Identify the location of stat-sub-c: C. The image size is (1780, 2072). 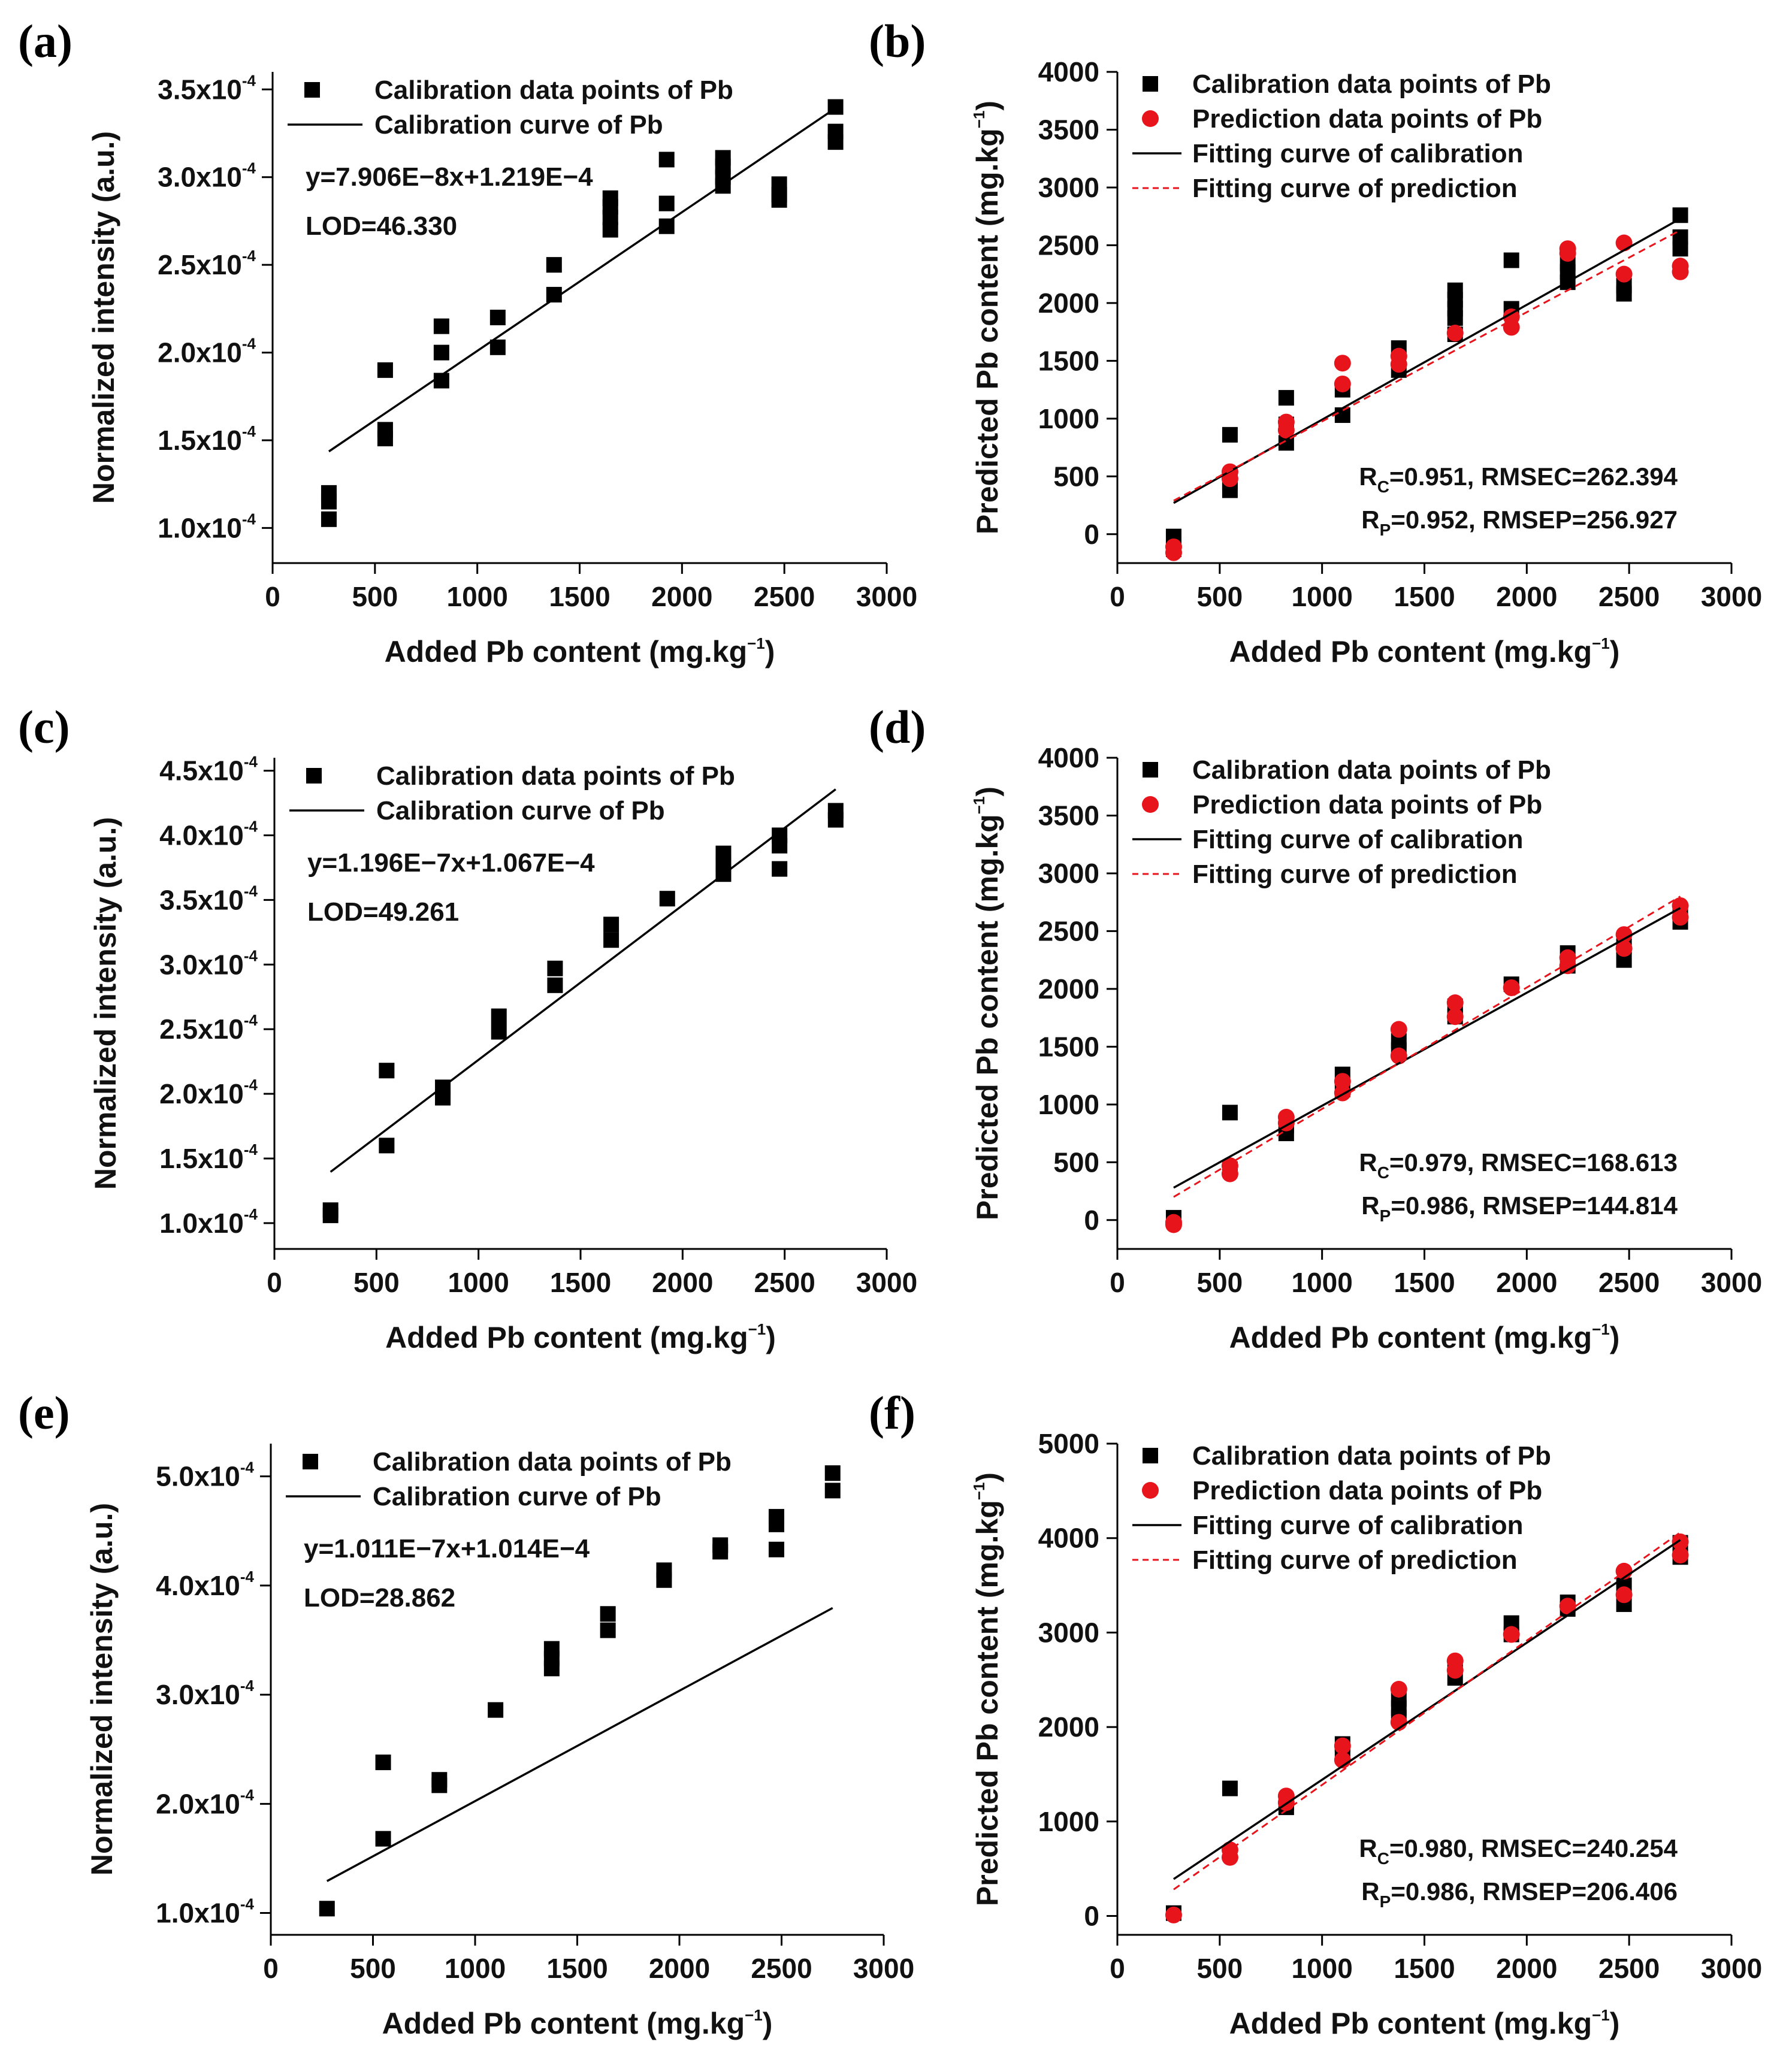
(1383, 1858).